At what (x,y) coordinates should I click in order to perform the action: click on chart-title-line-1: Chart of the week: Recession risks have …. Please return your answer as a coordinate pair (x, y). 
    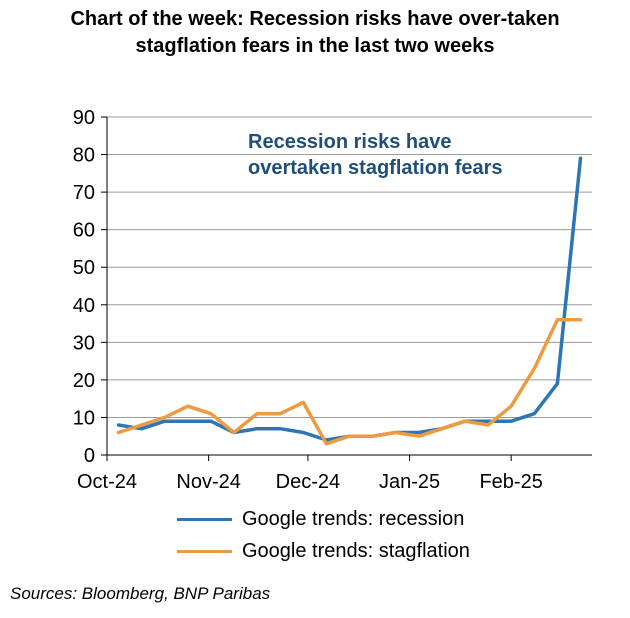
    Looking at the image, I should click on (315, 19).